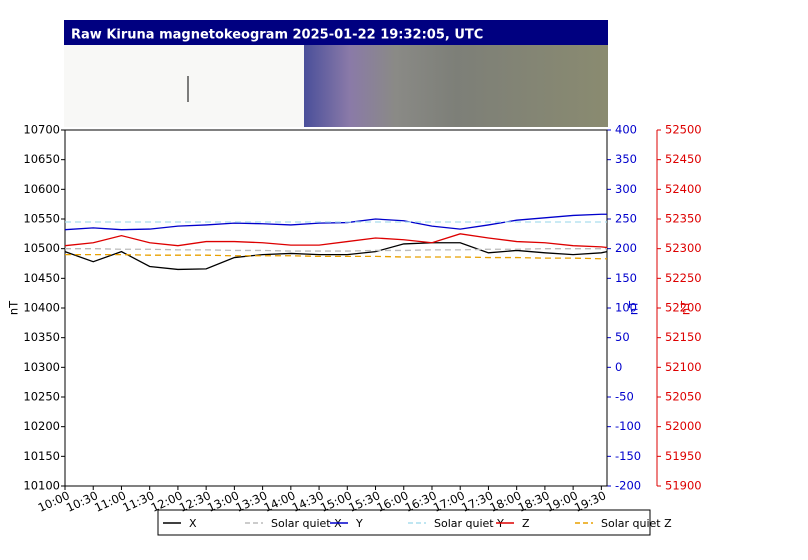 The height and width of the screenshot is (560, 808). I want to click on y-tick-label: 10250, so click(41, 397).